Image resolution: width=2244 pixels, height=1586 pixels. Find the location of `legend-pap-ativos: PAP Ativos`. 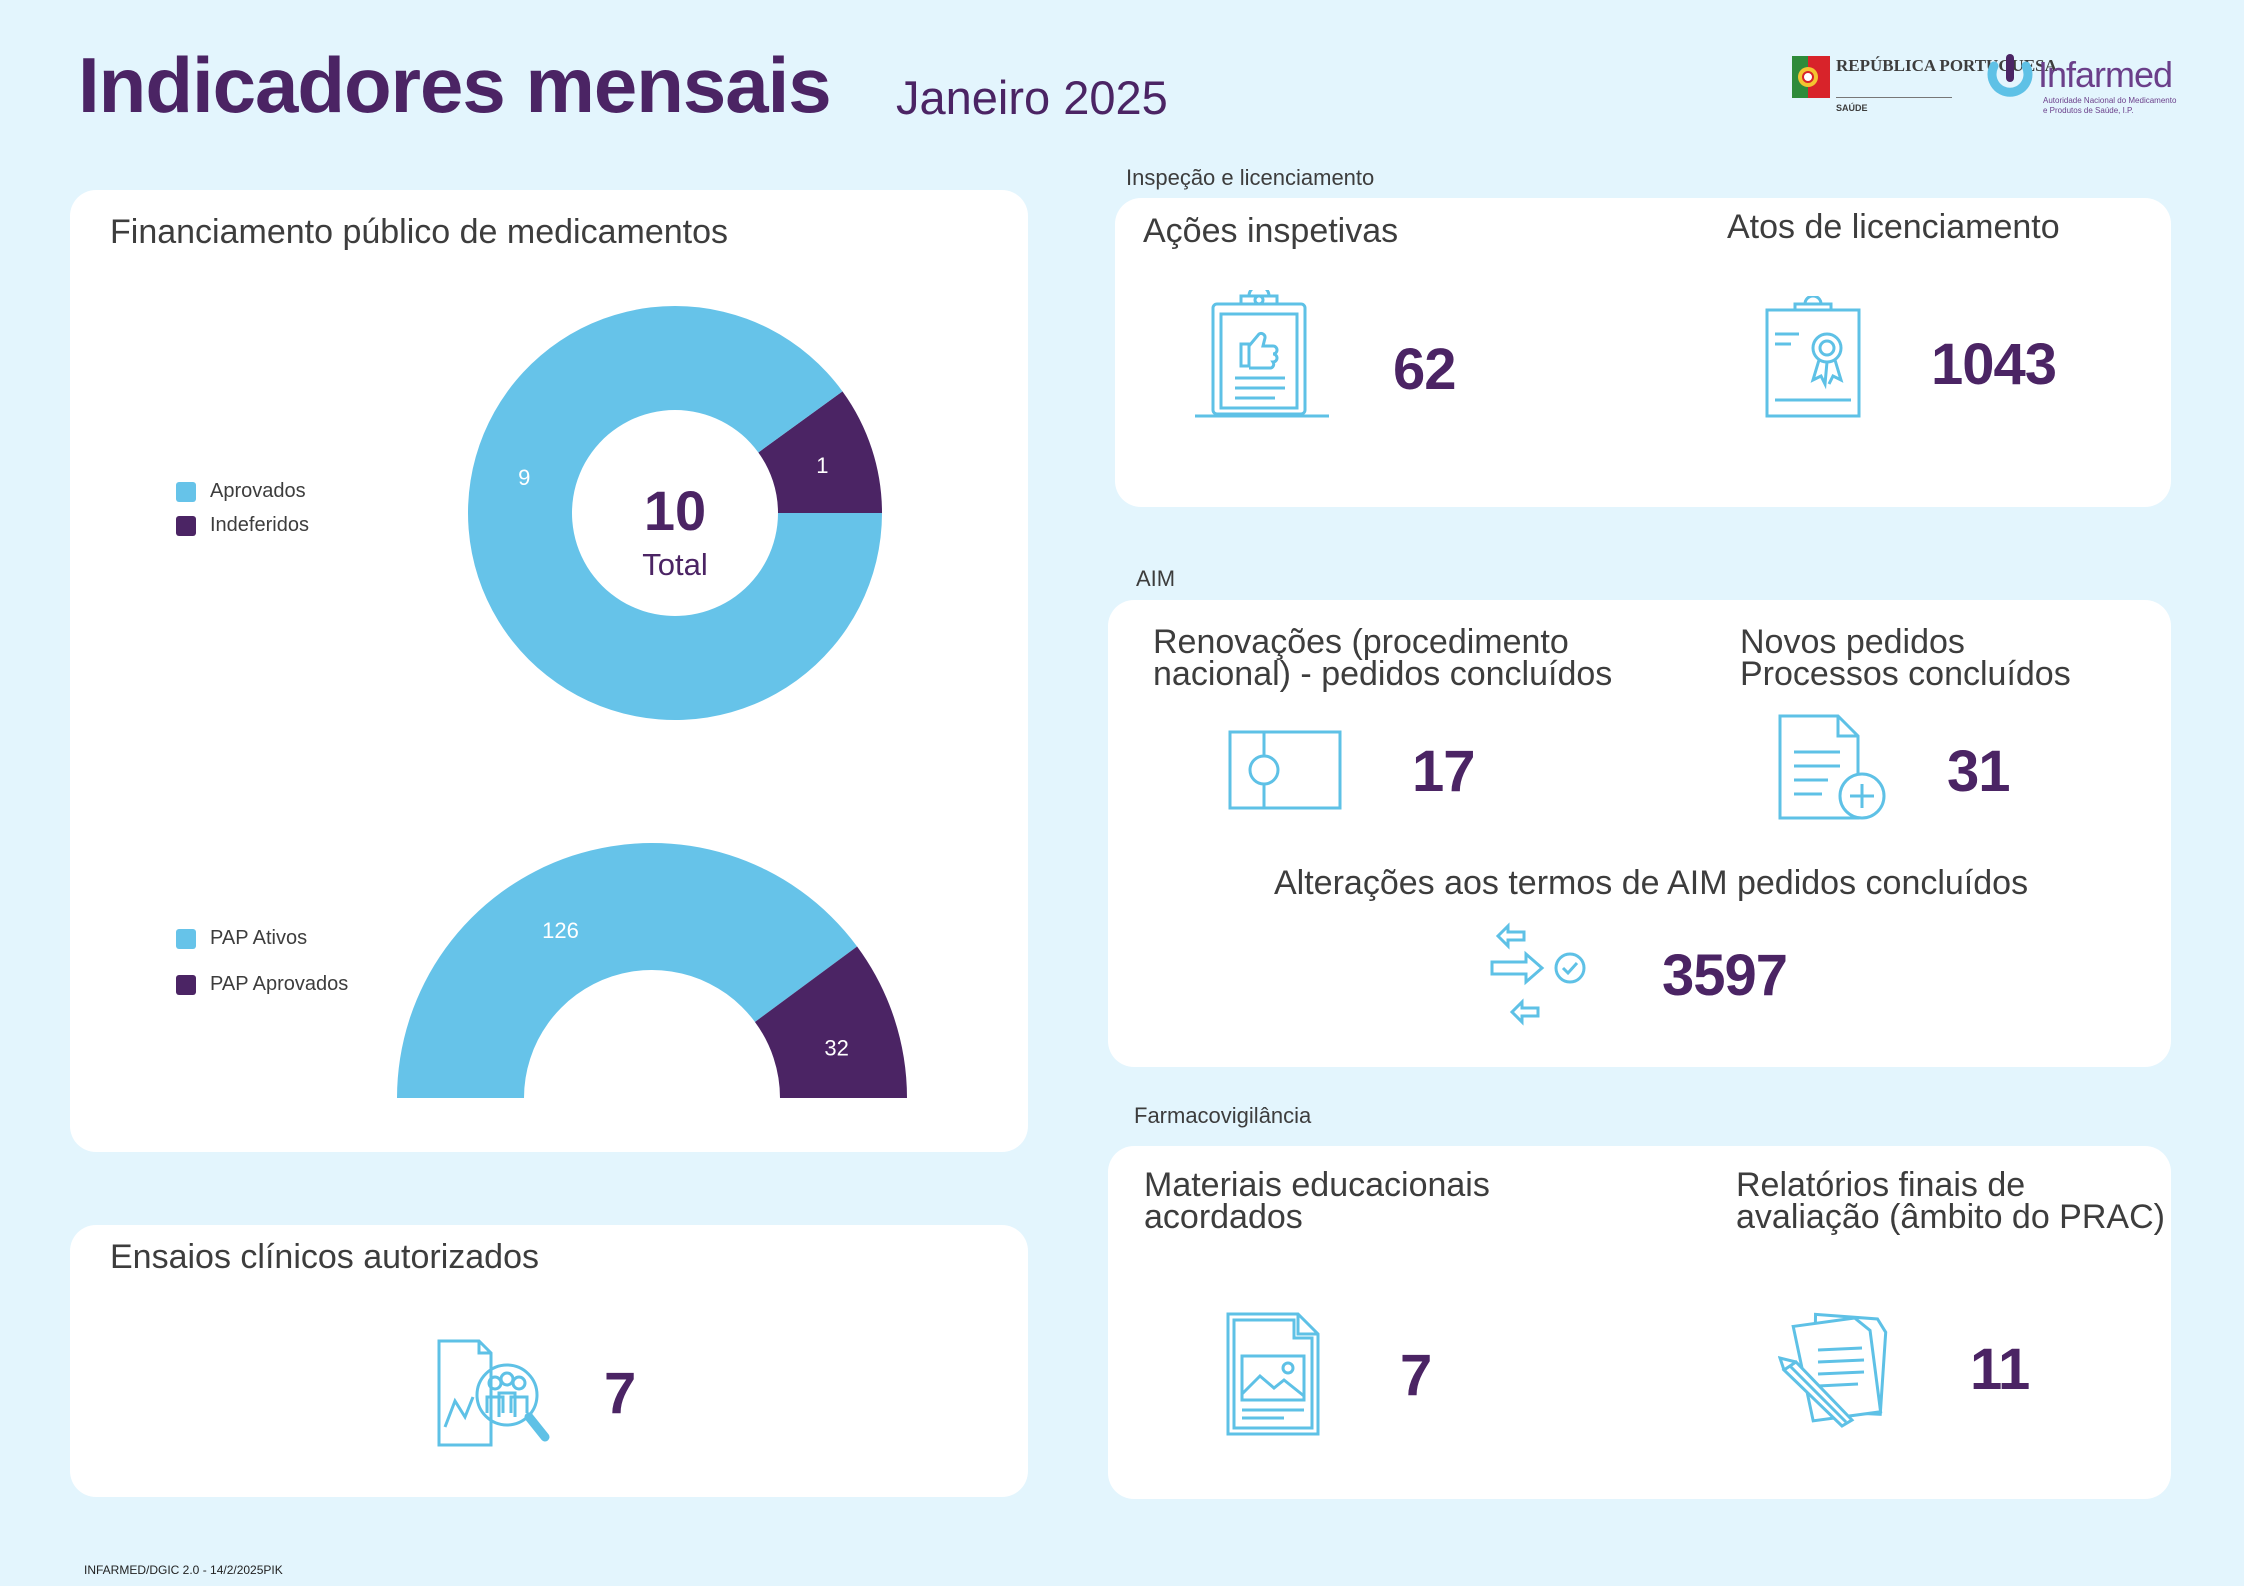

legend-pap-ativos: PAP Ativos is located at coordinates (241, 938).